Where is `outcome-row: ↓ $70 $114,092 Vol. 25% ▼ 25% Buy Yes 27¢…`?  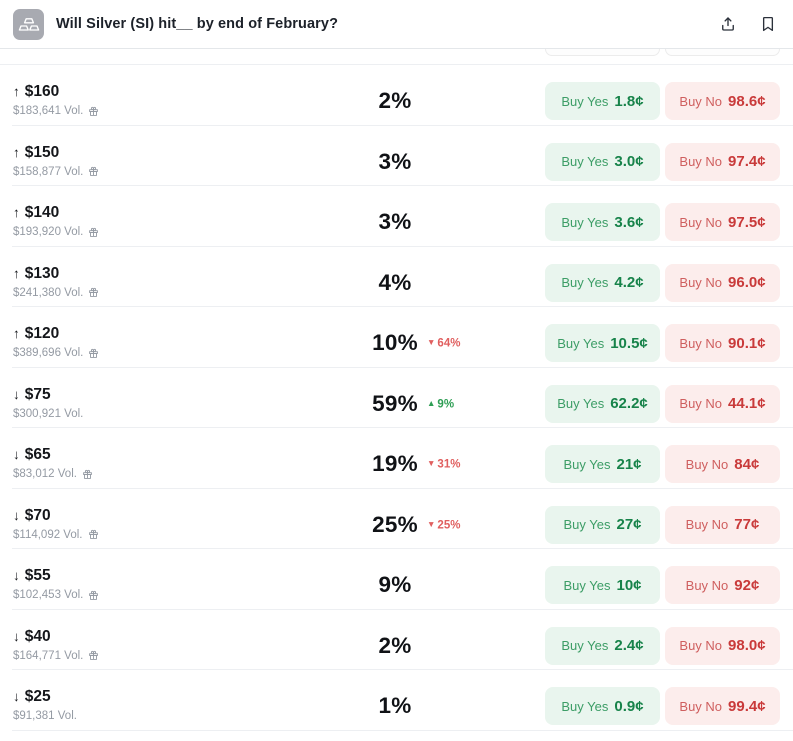 outcome-row: ↓ $70 $114,092 Vol. 25% ▼ 25% Buy Yes 27¢… is located at coordinates (396, 519).